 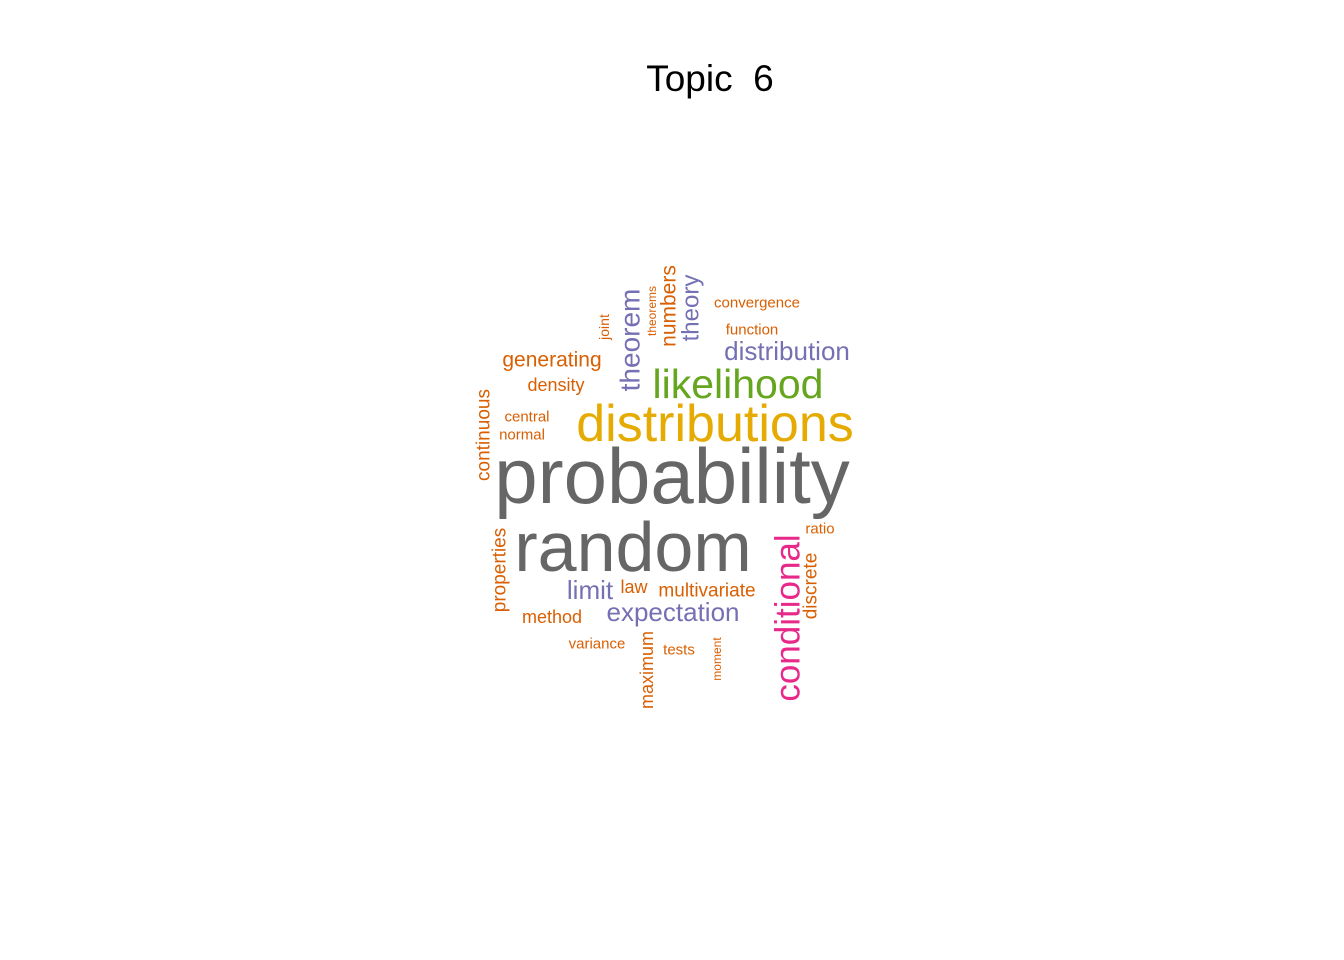 What do you see at coordinates (714, 424) in the screenshot?
I see `word-distributions: distributions` at bounding box center [714, 424].